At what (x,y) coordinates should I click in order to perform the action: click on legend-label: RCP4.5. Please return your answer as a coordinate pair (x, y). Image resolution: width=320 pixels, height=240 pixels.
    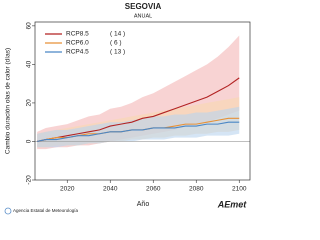
    Looking at the image, I should click on (77, 52).